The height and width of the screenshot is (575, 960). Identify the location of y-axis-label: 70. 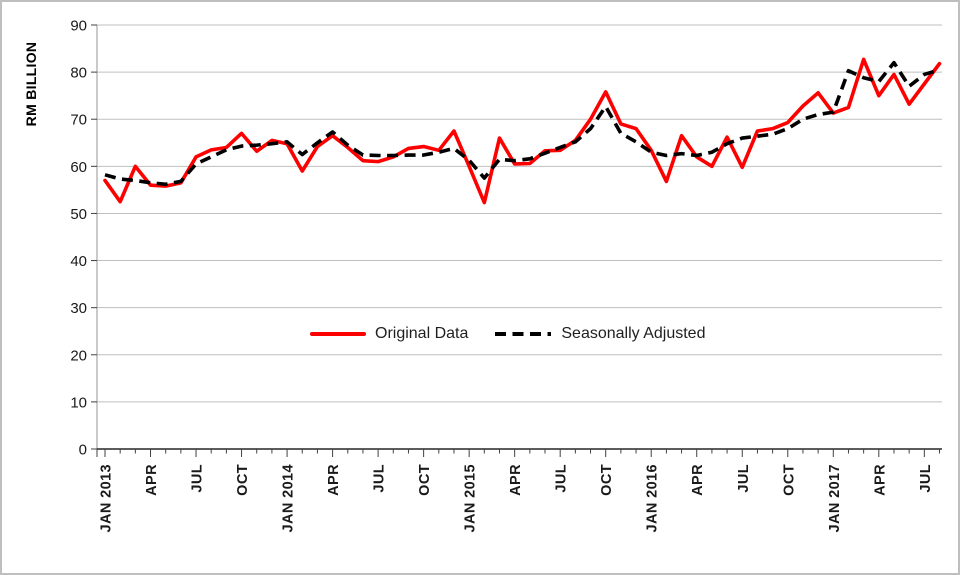
(78, 120).